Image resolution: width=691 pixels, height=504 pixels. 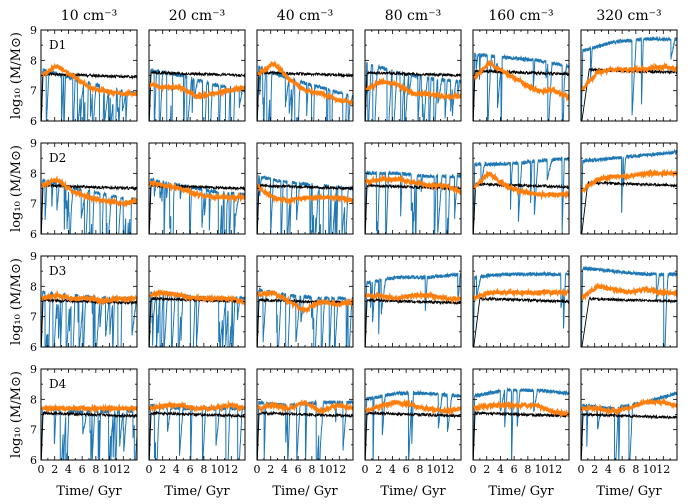 What do you see at coordinates (16, 301) in the screenshot?
I see `y-axis-label: log₁₀ (M/M⊙)` at bounding box center [16, 301].